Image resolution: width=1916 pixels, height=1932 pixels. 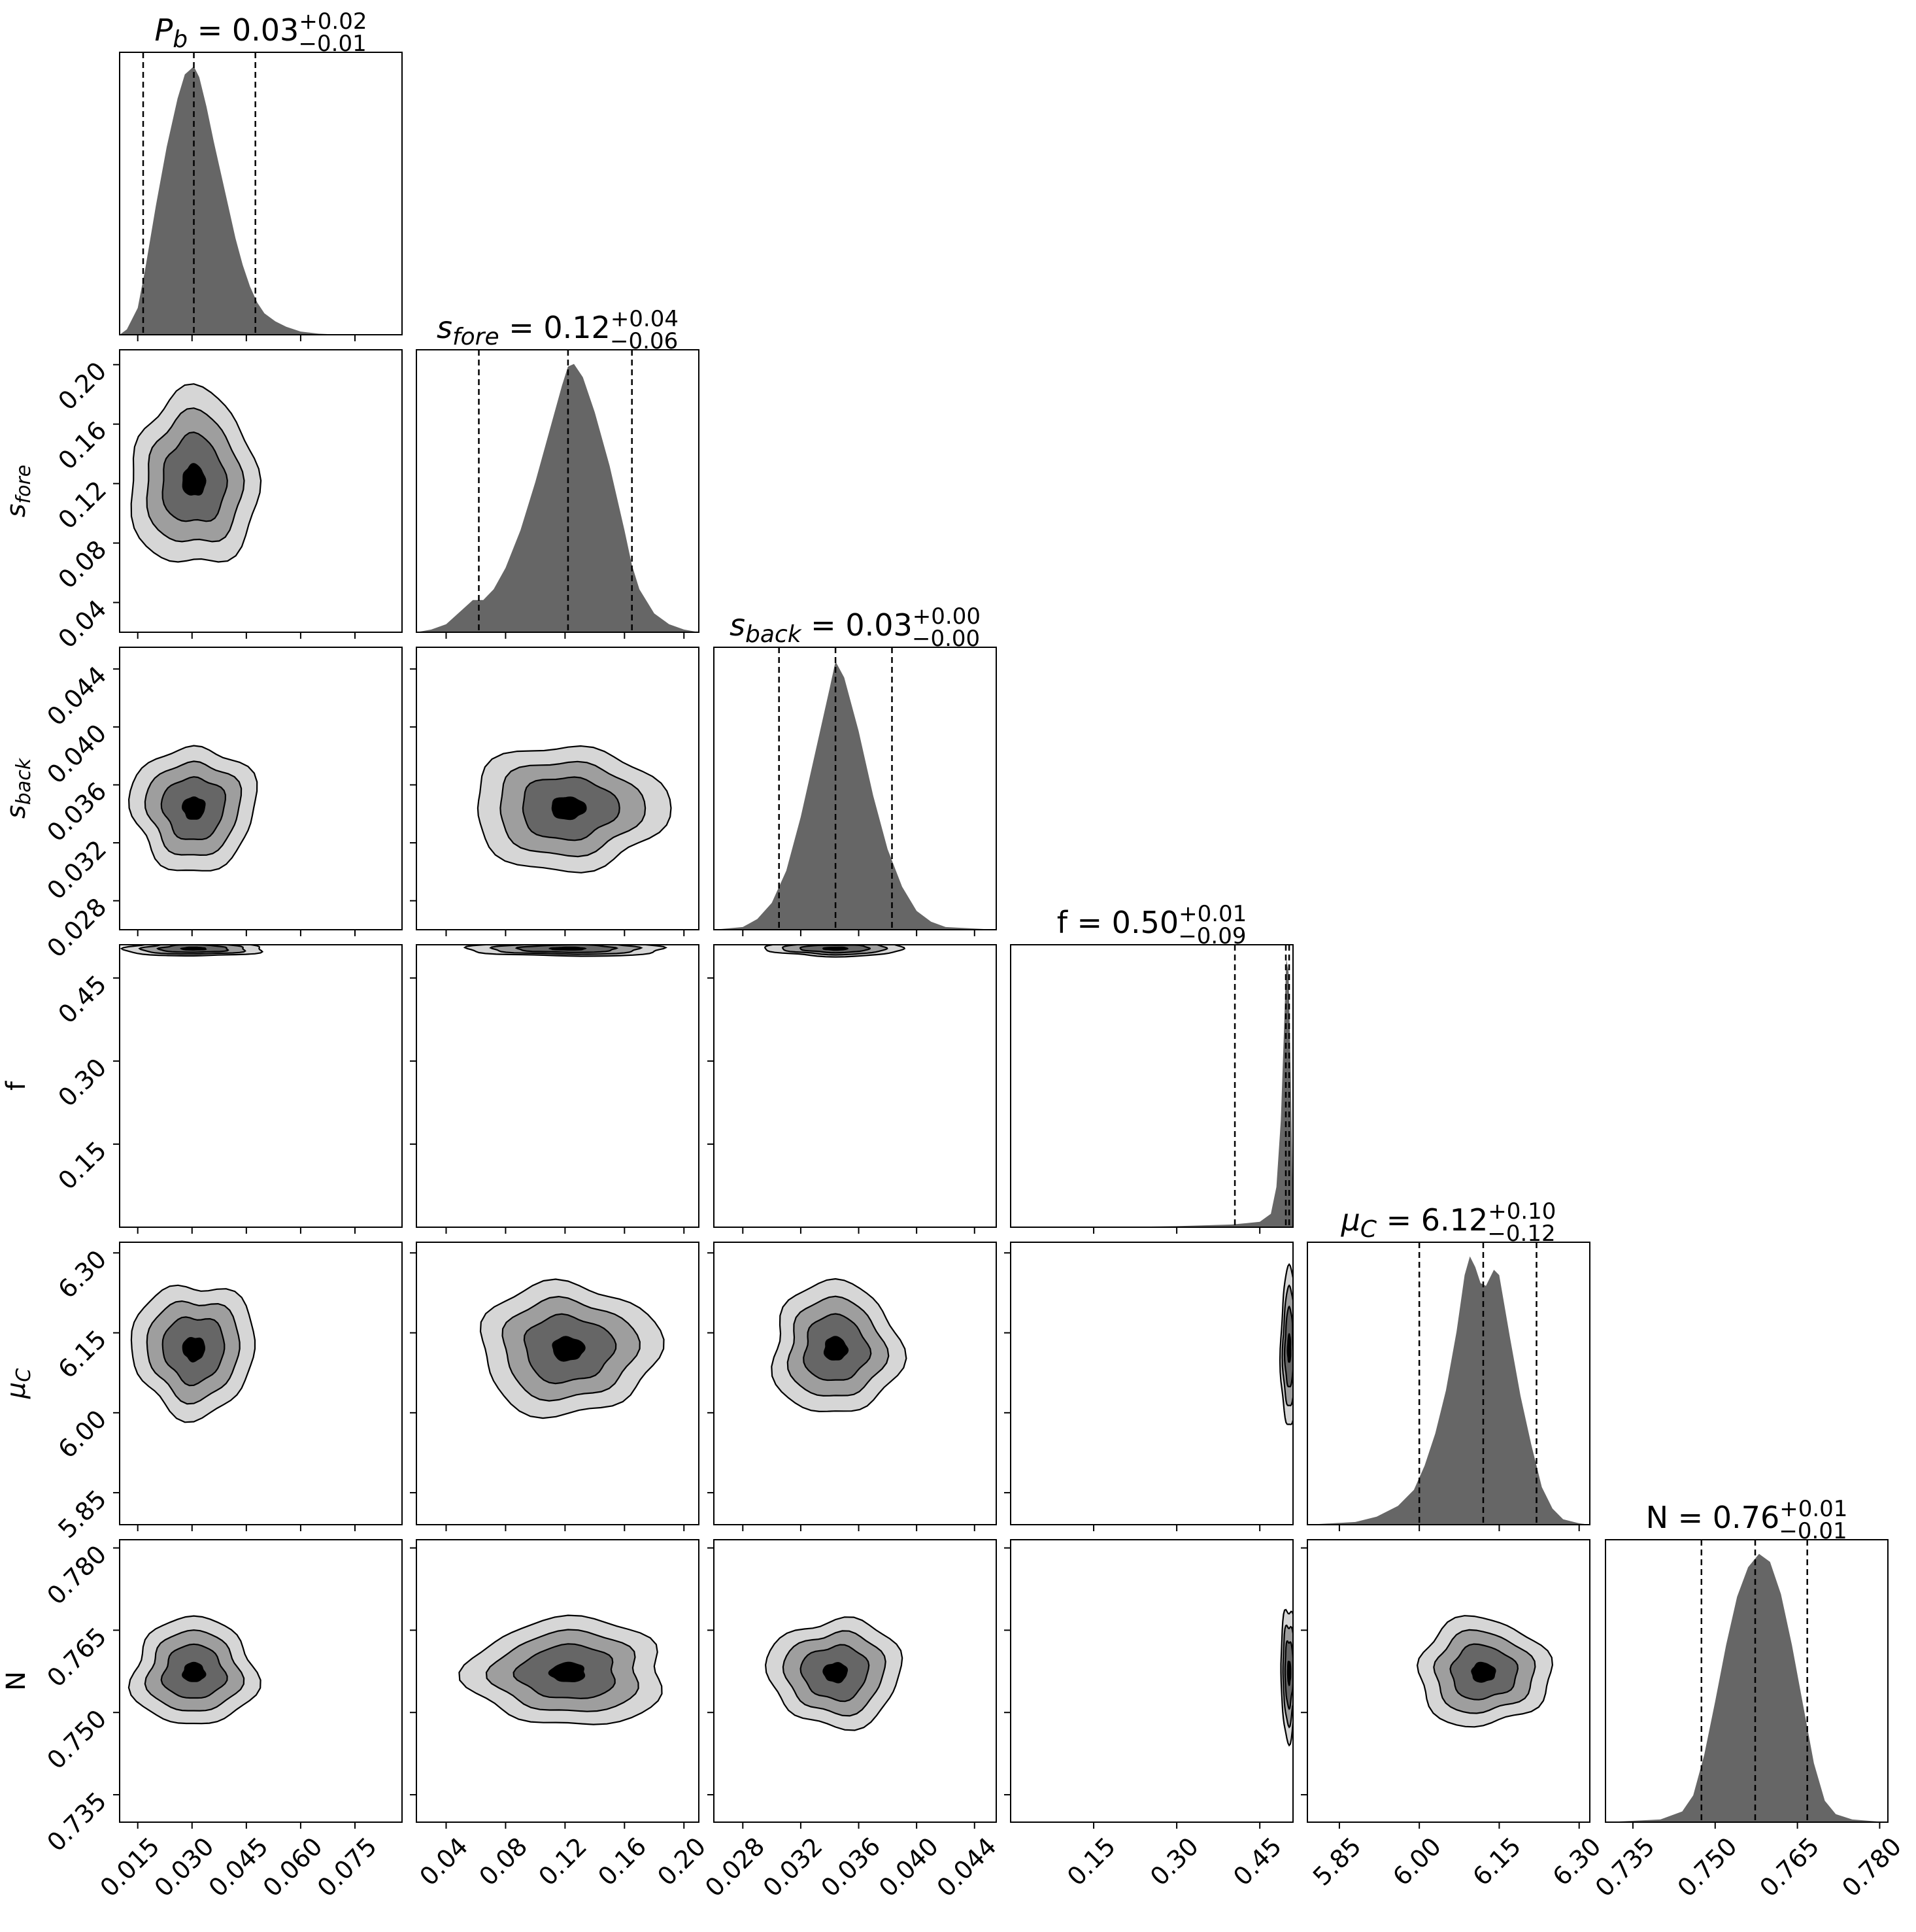 I want to click on y-tick-label-sfore: 0.08, so click(x=82, y=564).